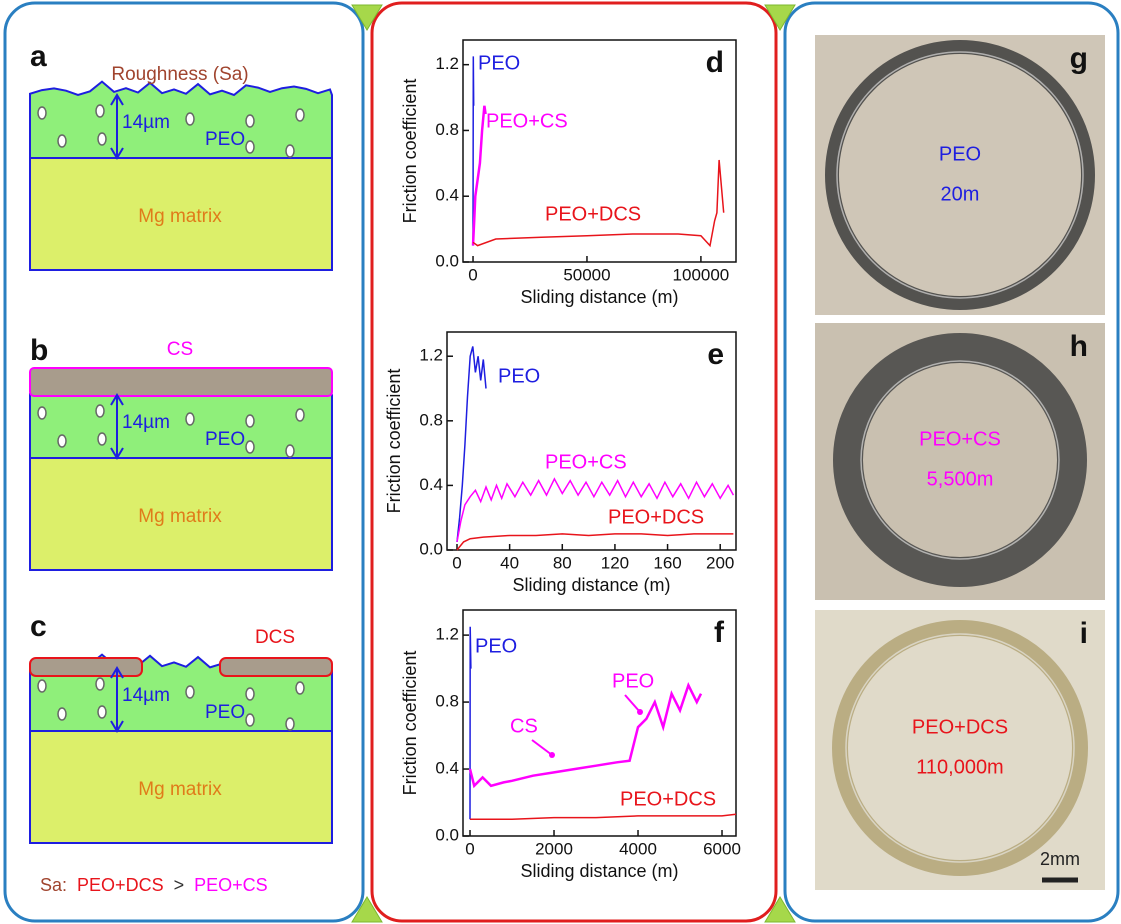  I want to click on layer-label: PEO, so click(225, 139).